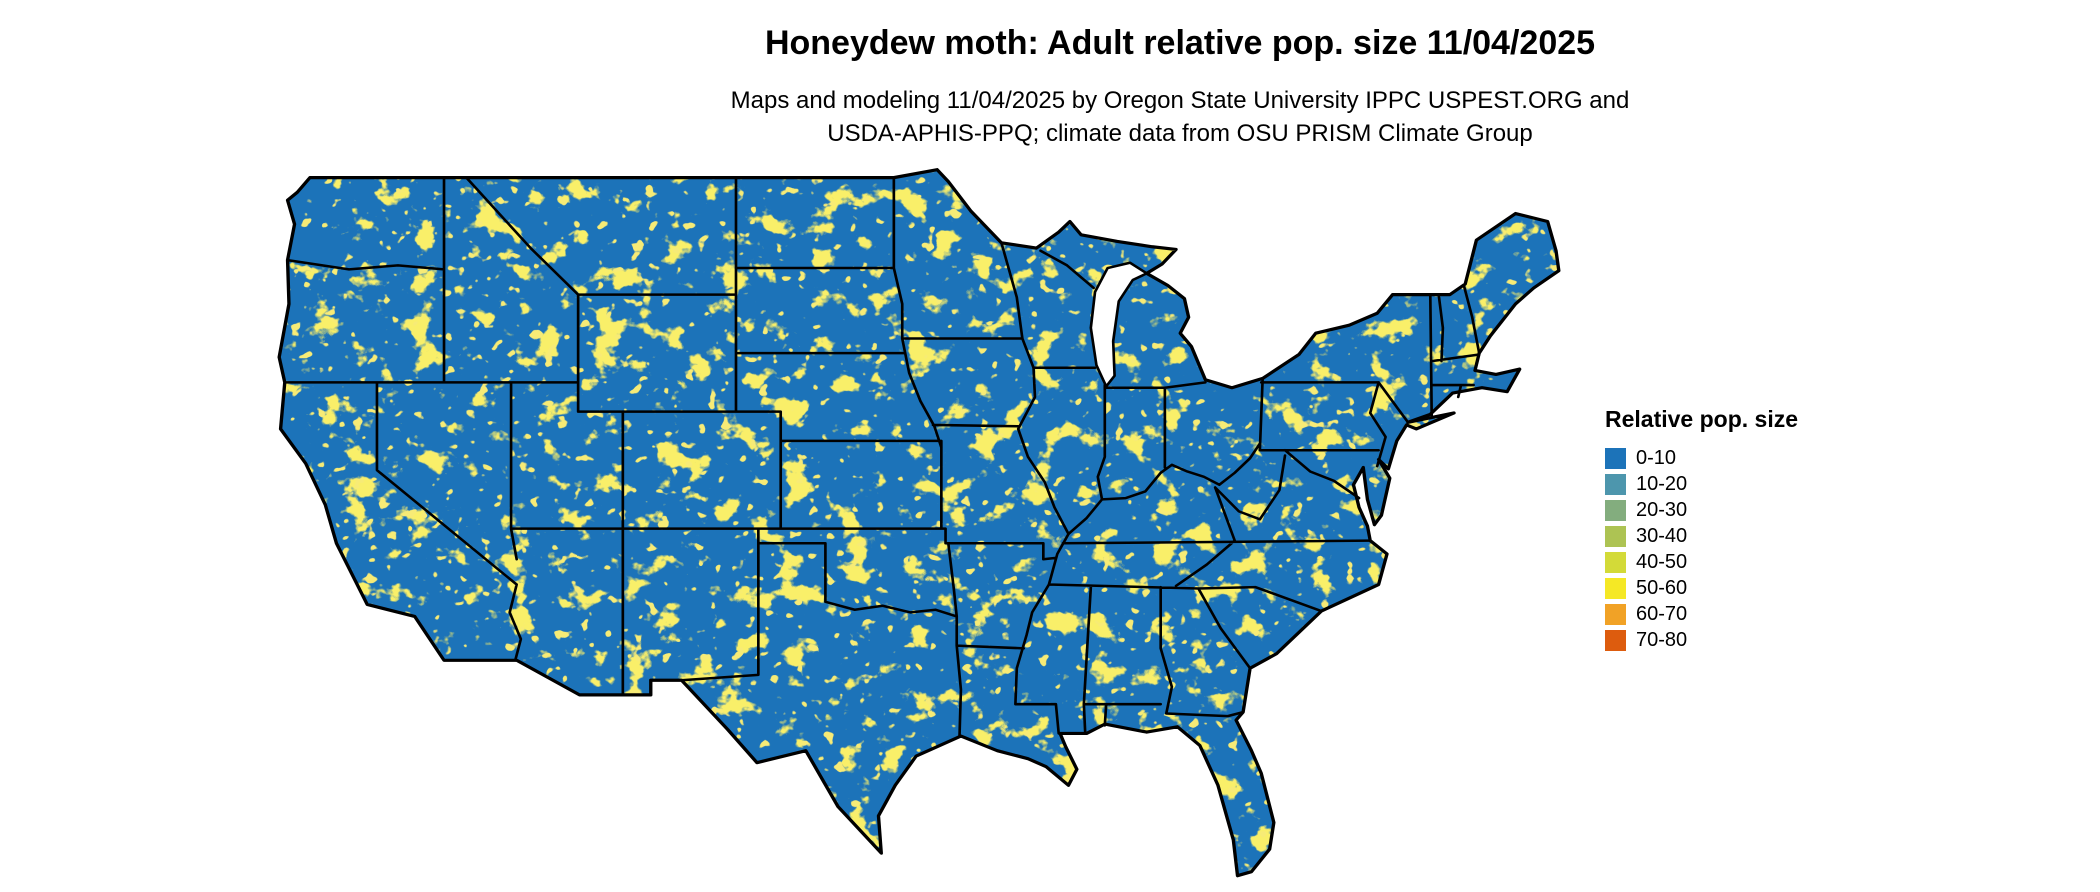  Describe the element at coordinates (1701, 562) in the screenshot. I see `legend-item: 40-50` at that location.